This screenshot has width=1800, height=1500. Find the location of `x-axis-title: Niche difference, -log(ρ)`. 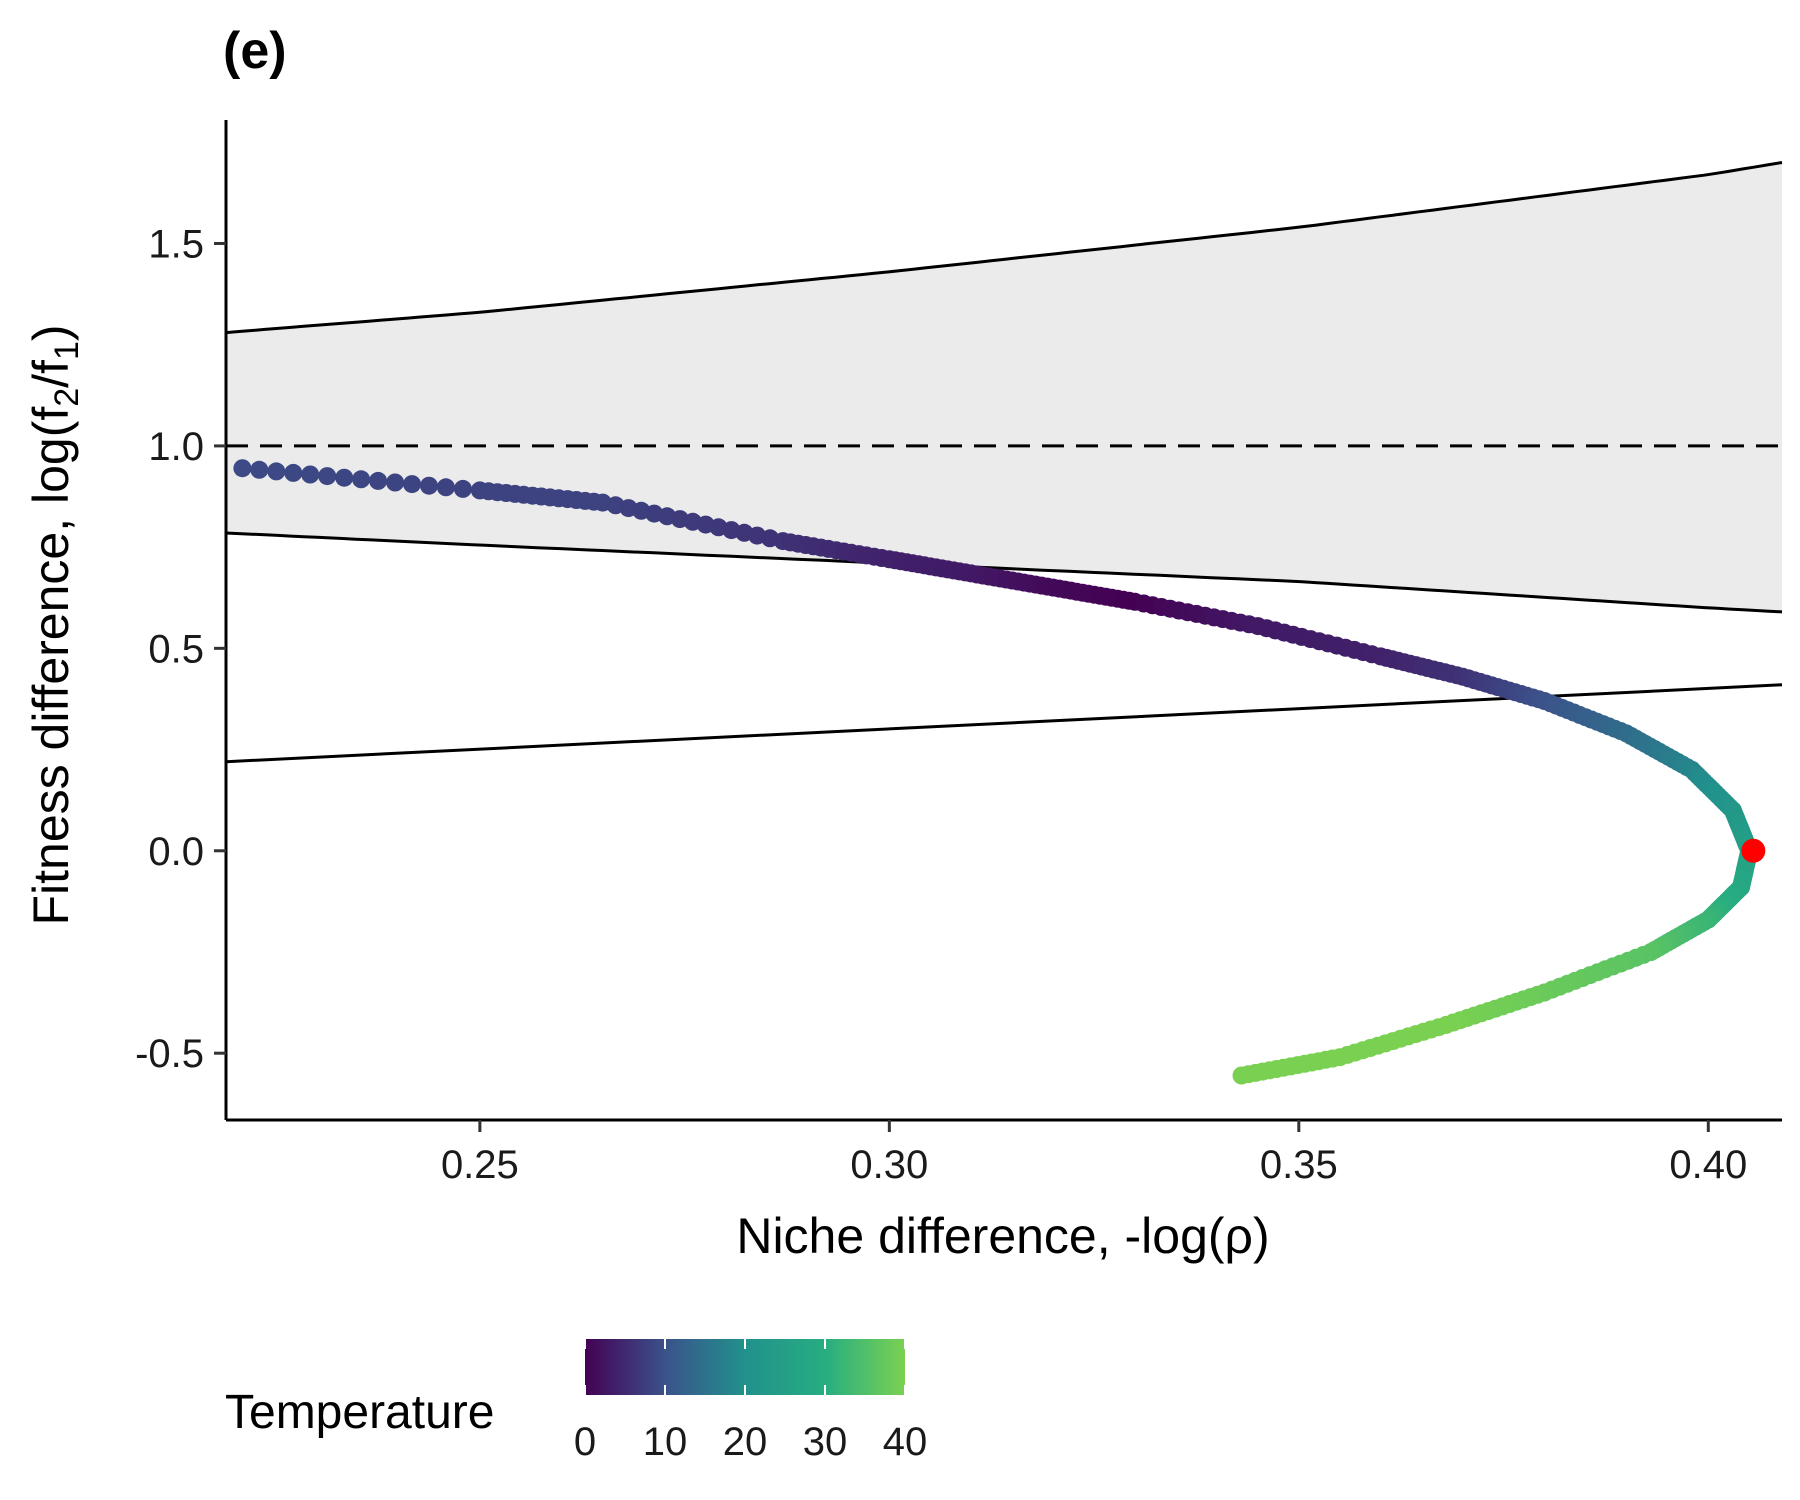

x-axis-title: Niche difference, -log(ρ) is located at coordinates (1002, 1236).